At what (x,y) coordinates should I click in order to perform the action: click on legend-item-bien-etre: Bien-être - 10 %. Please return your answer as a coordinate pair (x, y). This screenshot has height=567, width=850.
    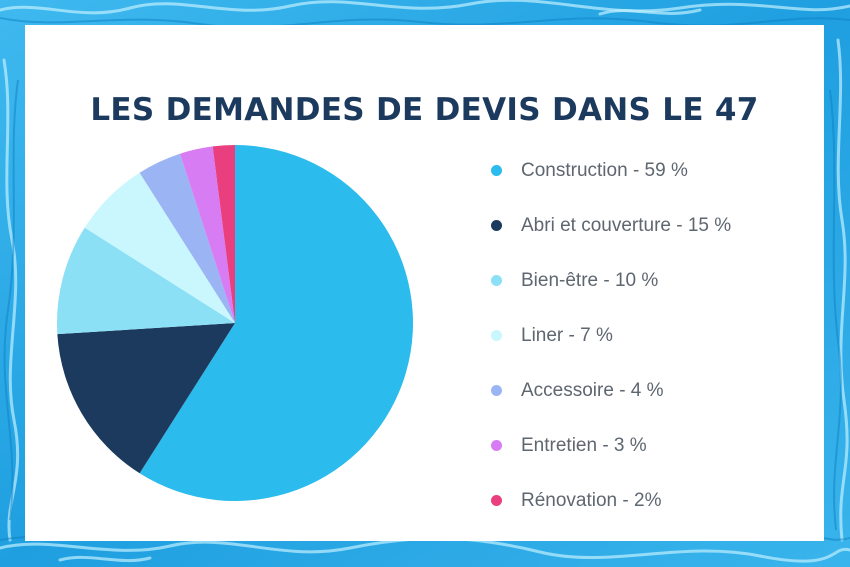
    Looking at the image, I should click on (611, 280).